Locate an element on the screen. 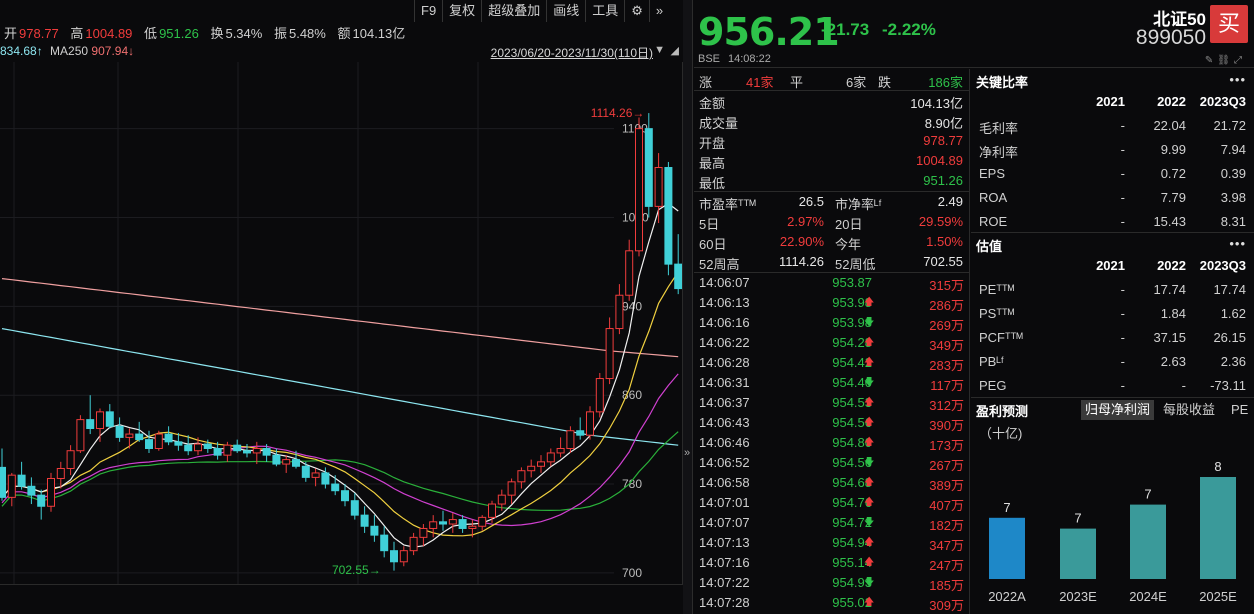  amount-label: 额 is located at coordinates (344, 33).